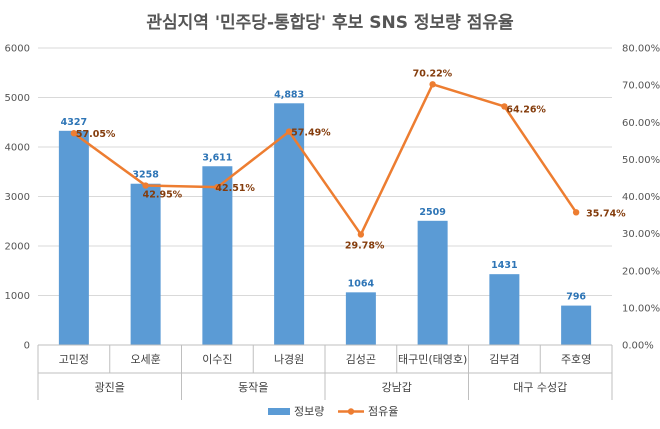 The height and width of the screenshot is (429, 660). What do you see at coordinates (217, 157) in the screenshot?
I see `bar-data-label: 3,611` at bounding box center [217, 157].